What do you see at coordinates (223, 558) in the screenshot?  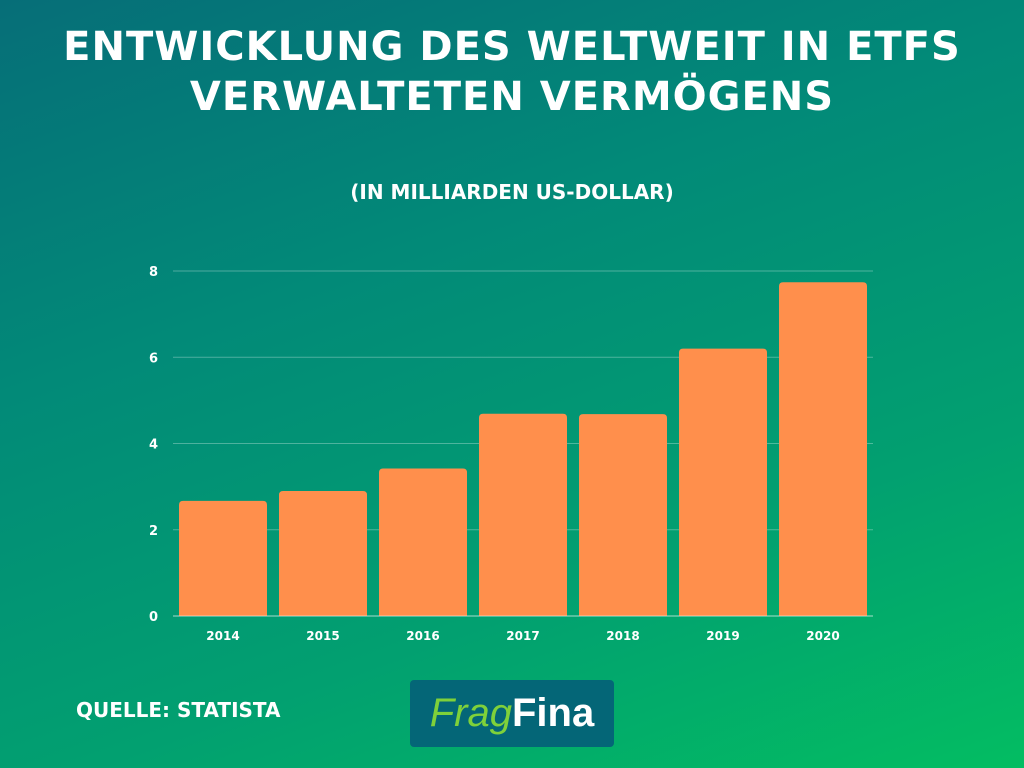 I see `bar-2014` at bounding box center [223, 558].